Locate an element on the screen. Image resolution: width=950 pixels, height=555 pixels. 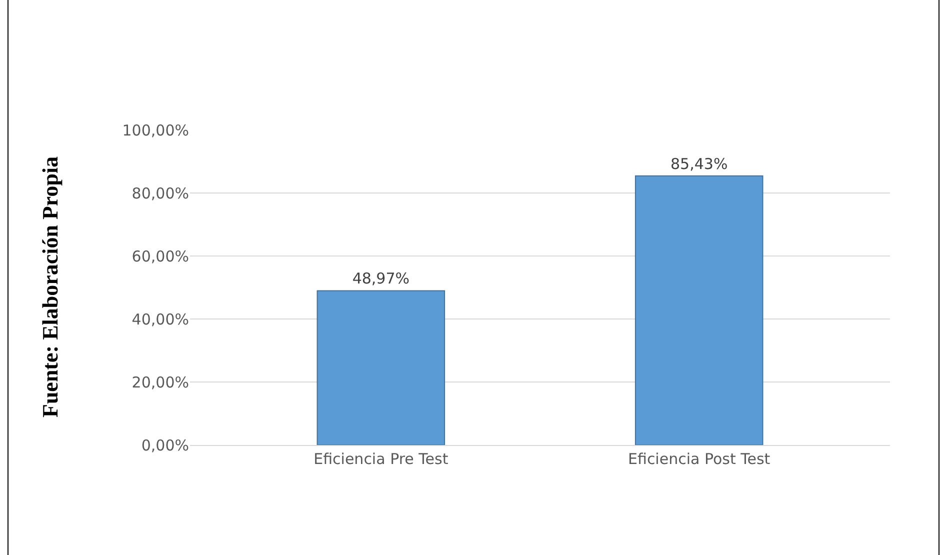
x-tick-label: Eficiencia Pre Test is located at coordinates (381, 459).